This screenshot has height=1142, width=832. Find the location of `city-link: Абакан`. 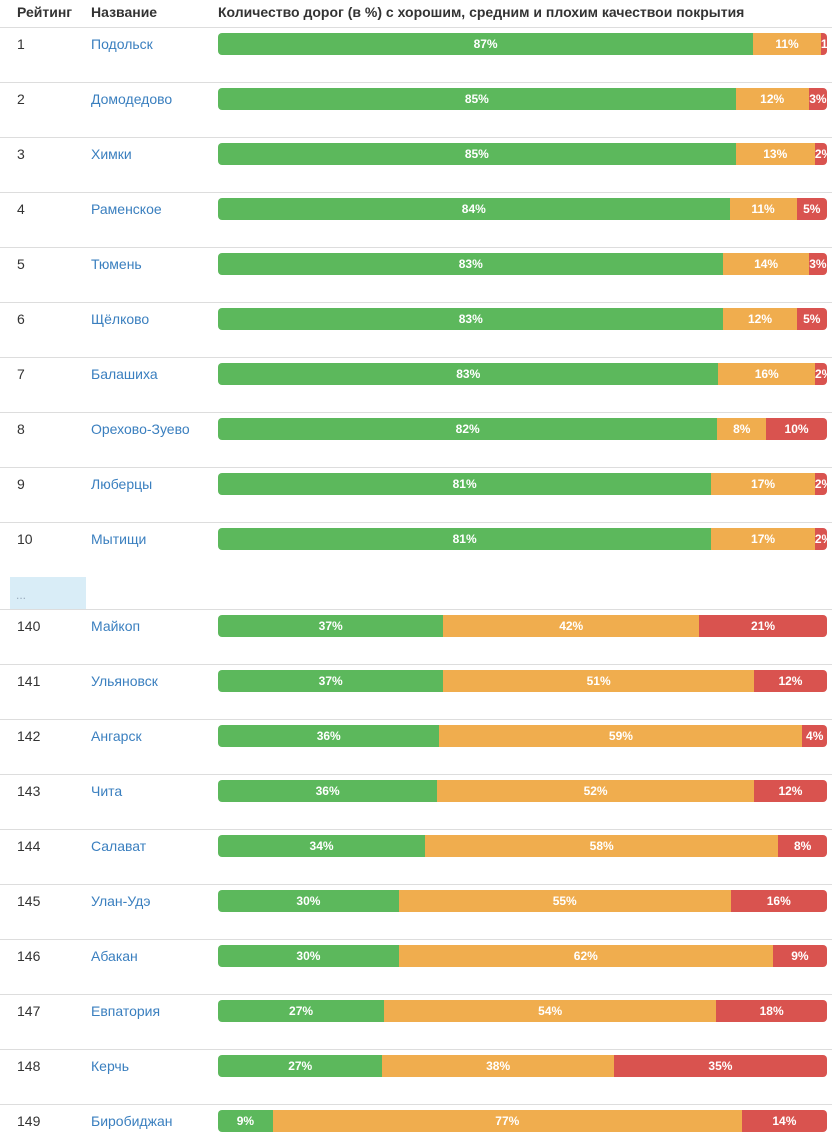

city-link: Абакан is located at coordinates (114, 956).